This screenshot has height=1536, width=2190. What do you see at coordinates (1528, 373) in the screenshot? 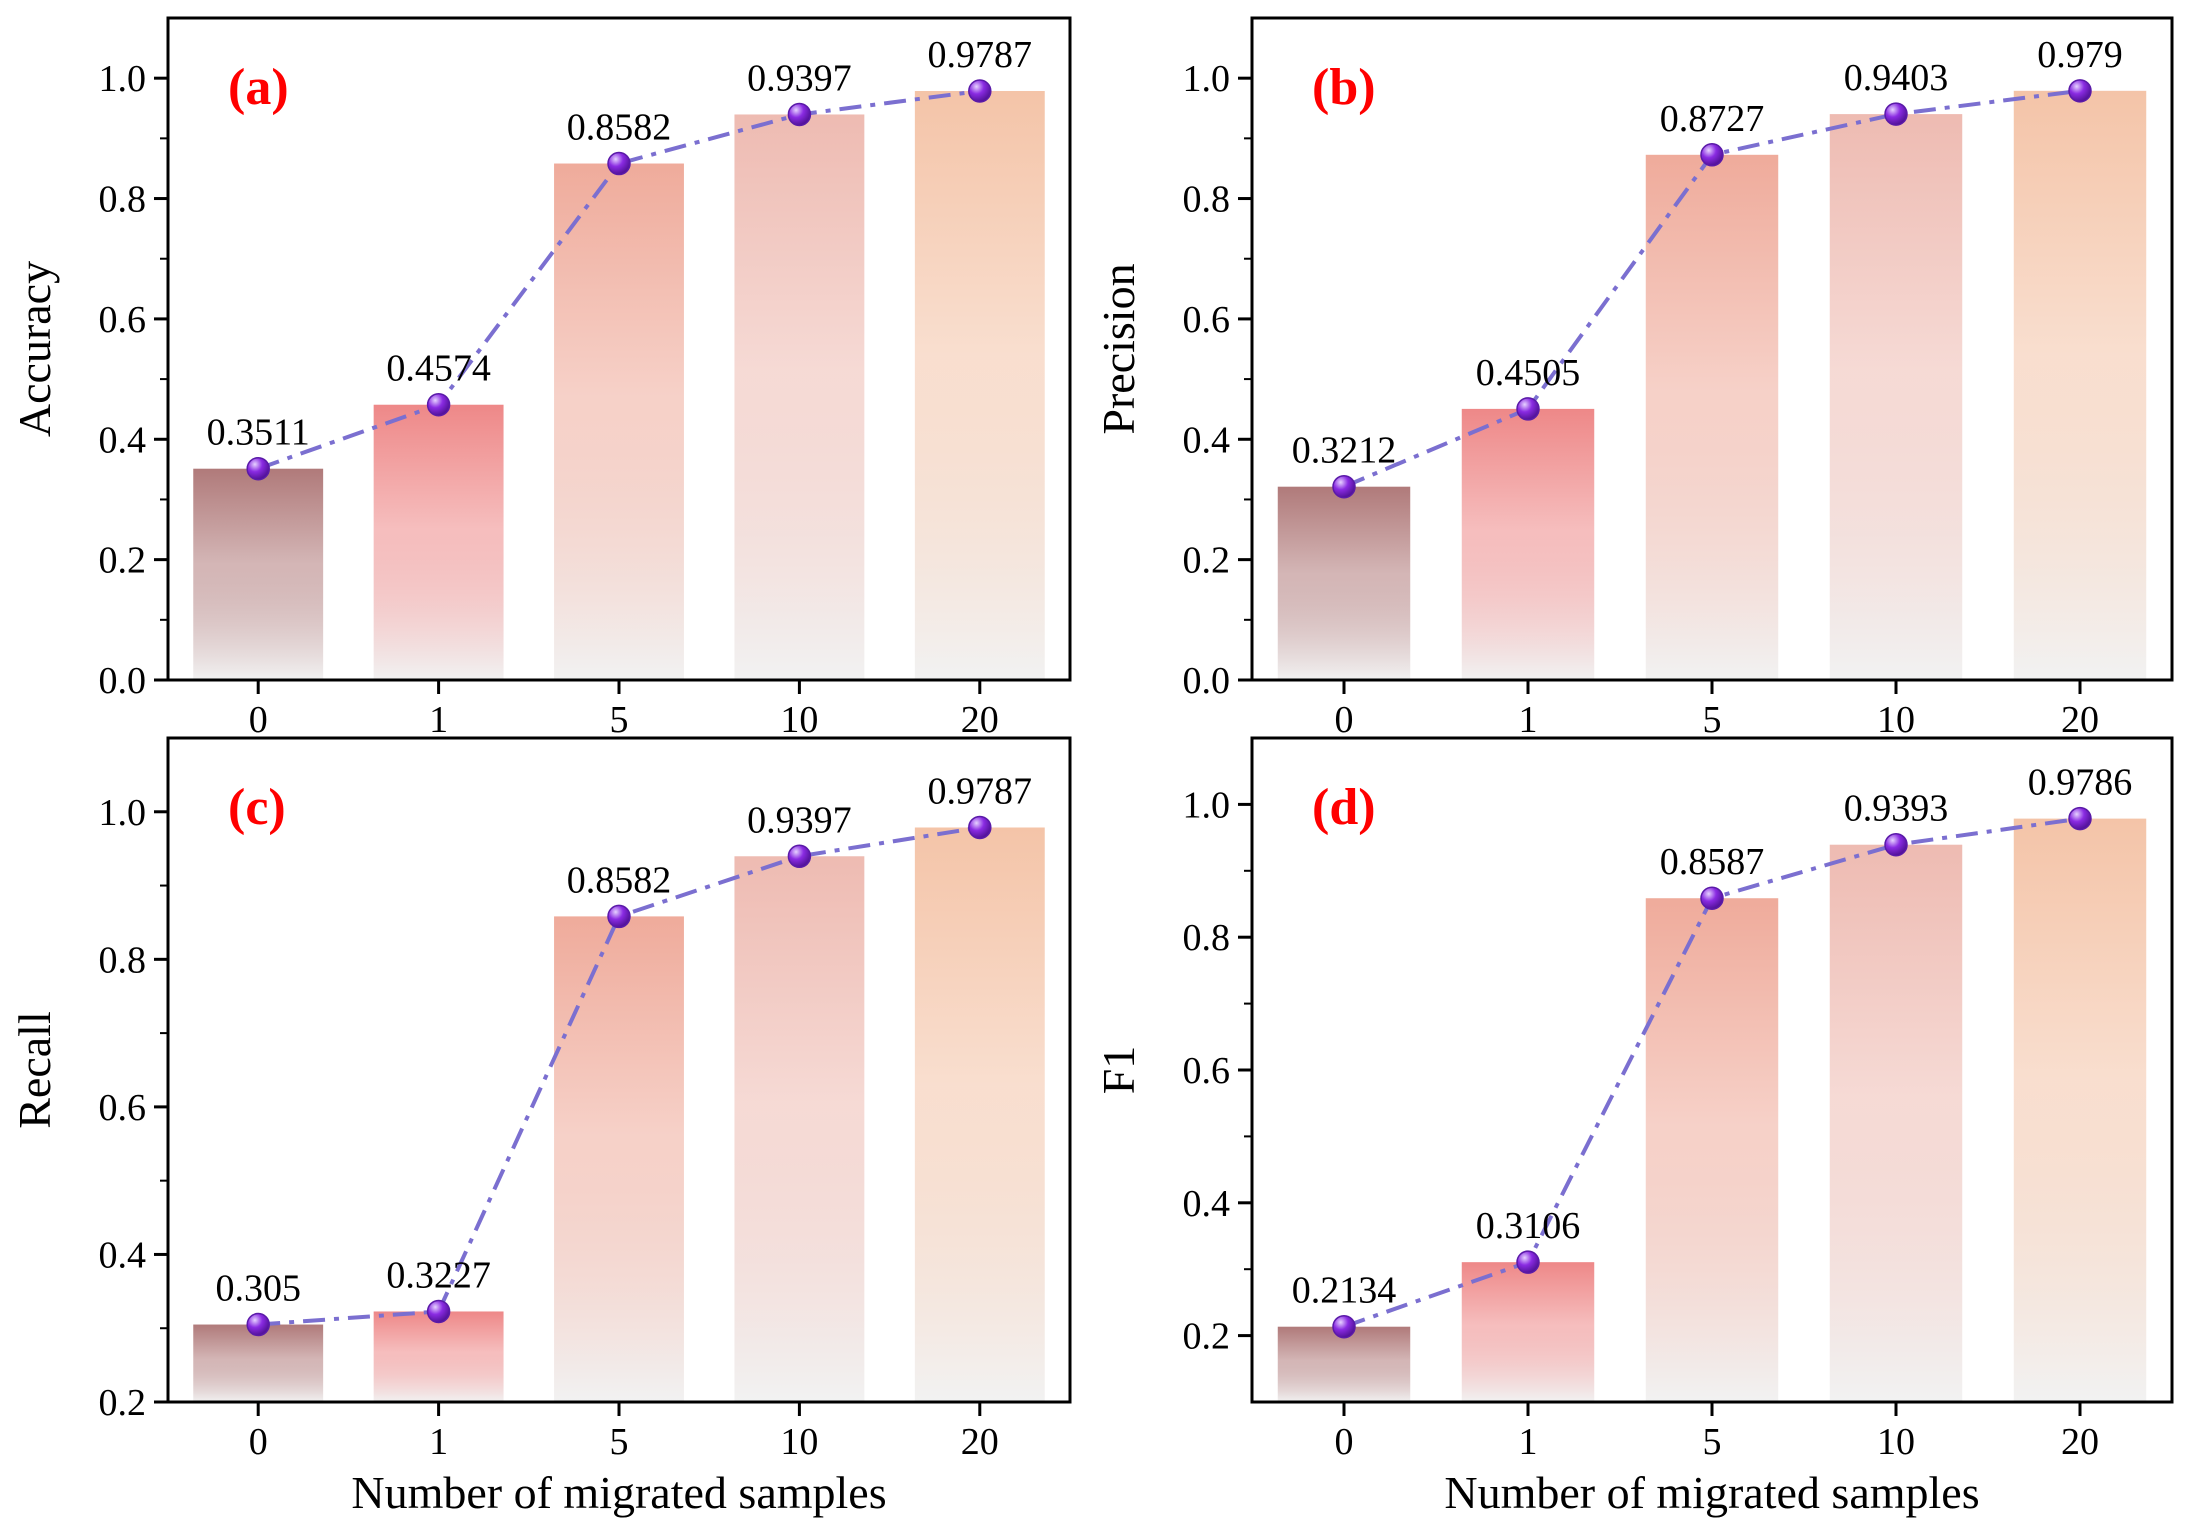
I see `data-label-1: 0.4505` at bounding box center [1528, 373].